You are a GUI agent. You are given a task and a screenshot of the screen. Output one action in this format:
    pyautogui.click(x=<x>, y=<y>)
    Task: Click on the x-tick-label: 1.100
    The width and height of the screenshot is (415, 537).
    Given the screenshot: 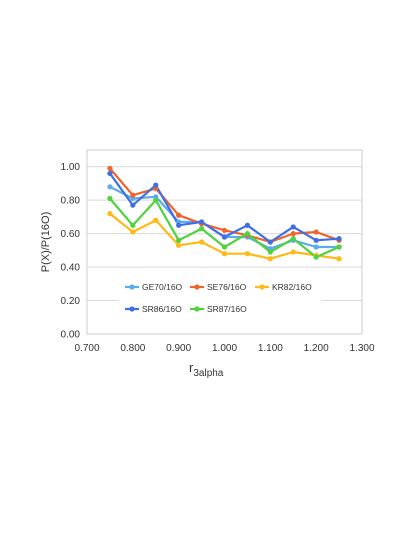 What is the action you would take?
    pyautogui.click(x=270, y=348)
    